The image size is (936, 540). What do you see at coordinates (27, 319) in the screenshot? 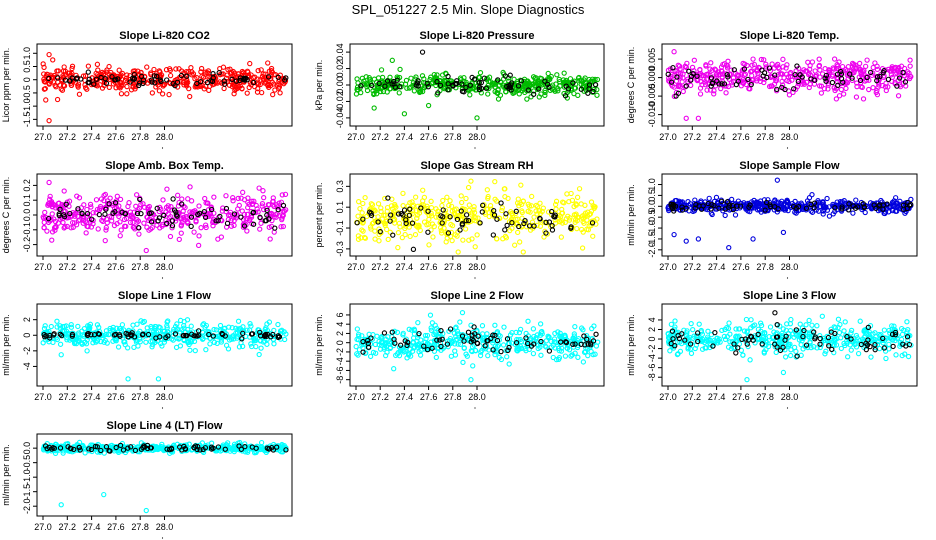
I see `y-tick-label: 2` at bounding box center [27, 319].